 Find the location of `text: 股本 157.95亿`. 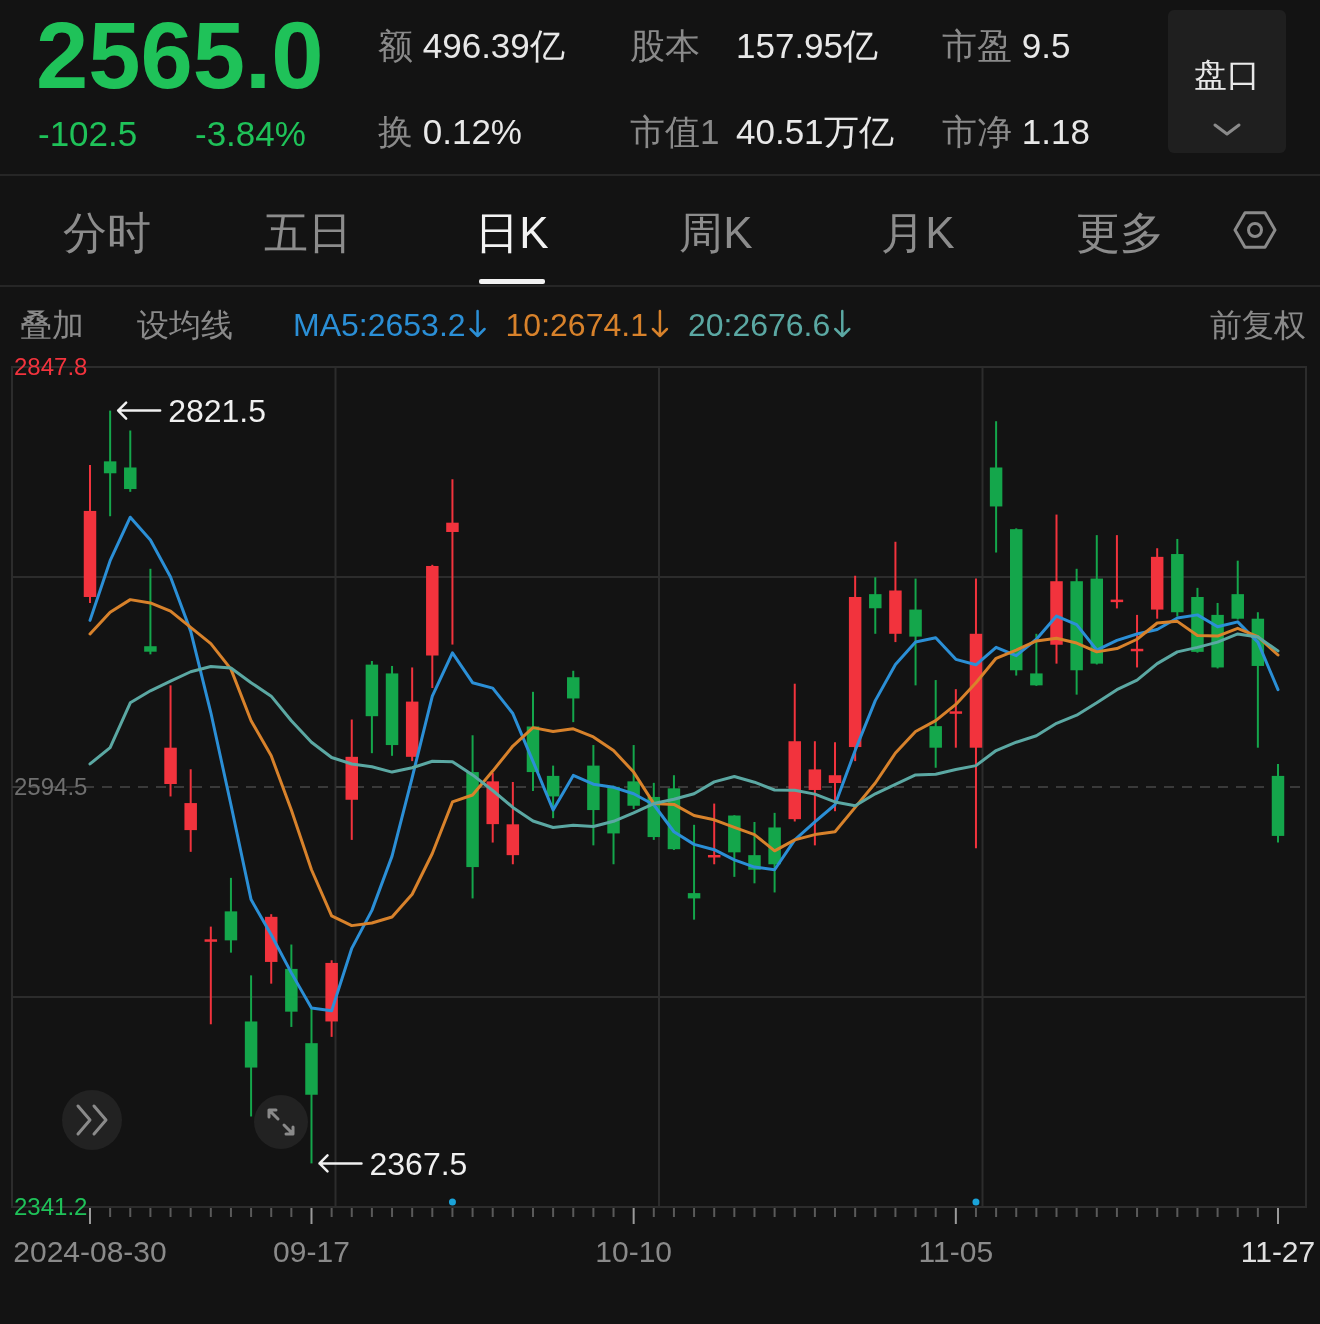

text: 股本 157.95亿 is located at coordinates (754, 45).